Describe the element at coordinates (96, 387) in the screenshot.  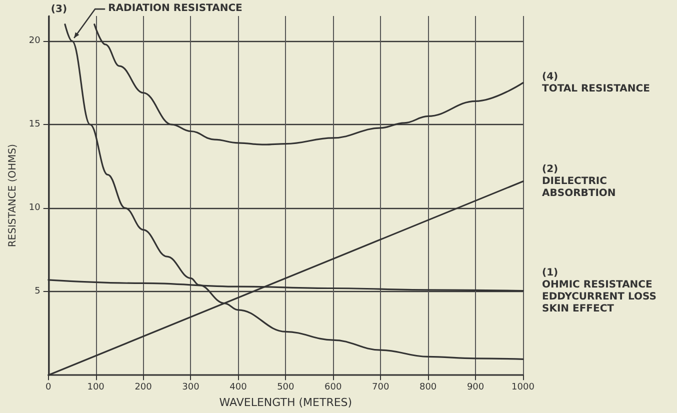
I see `x-tick-label: 100` at that location.